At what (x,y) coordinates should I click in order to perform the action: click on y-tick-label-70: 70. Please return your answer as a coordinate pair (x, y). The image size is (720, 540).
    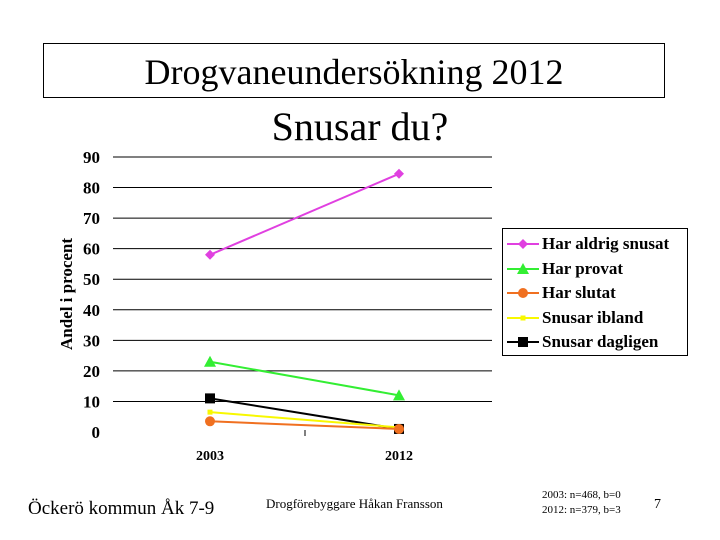
    Looking at the image, I should click on (91, 218).